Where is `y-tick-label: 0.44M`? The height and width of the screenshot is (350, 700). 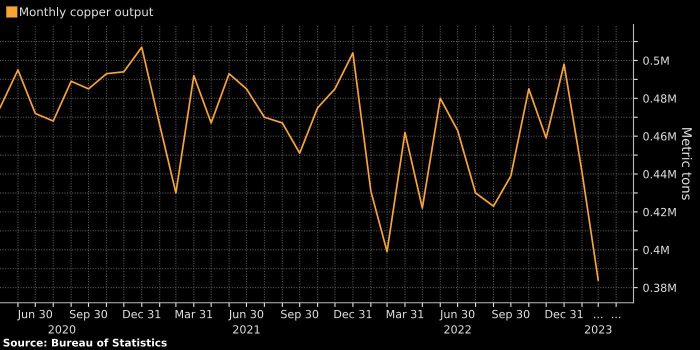 y-tick-label: 0.44M is located at coordinates (659, 174).